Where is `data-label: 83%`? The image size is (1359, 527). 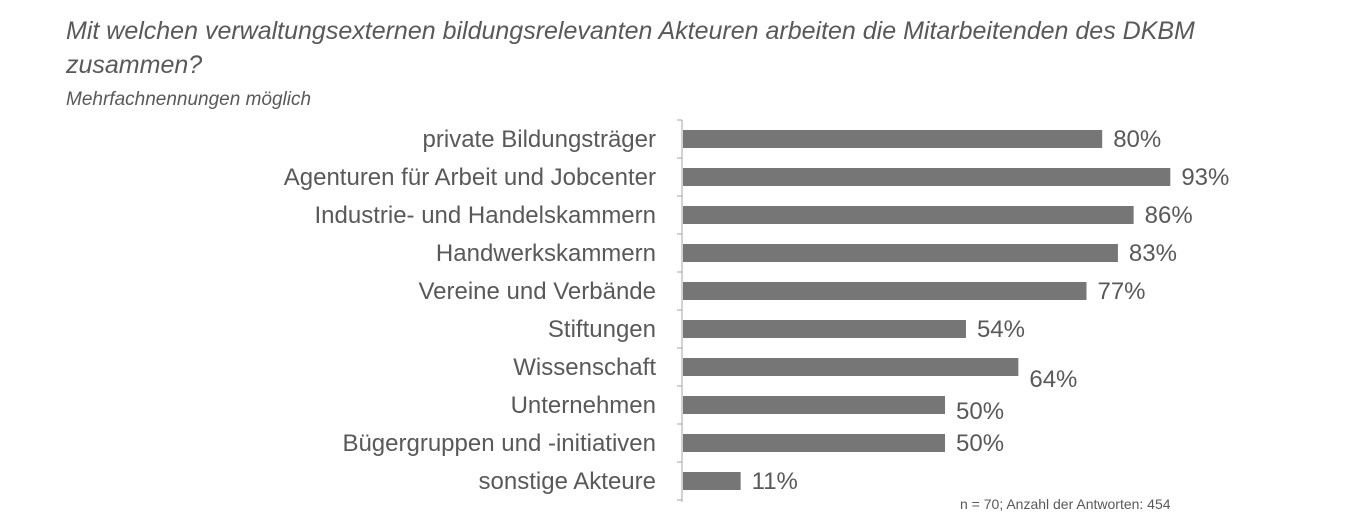 data-label: 83% is located at coordinates (1153, 253).